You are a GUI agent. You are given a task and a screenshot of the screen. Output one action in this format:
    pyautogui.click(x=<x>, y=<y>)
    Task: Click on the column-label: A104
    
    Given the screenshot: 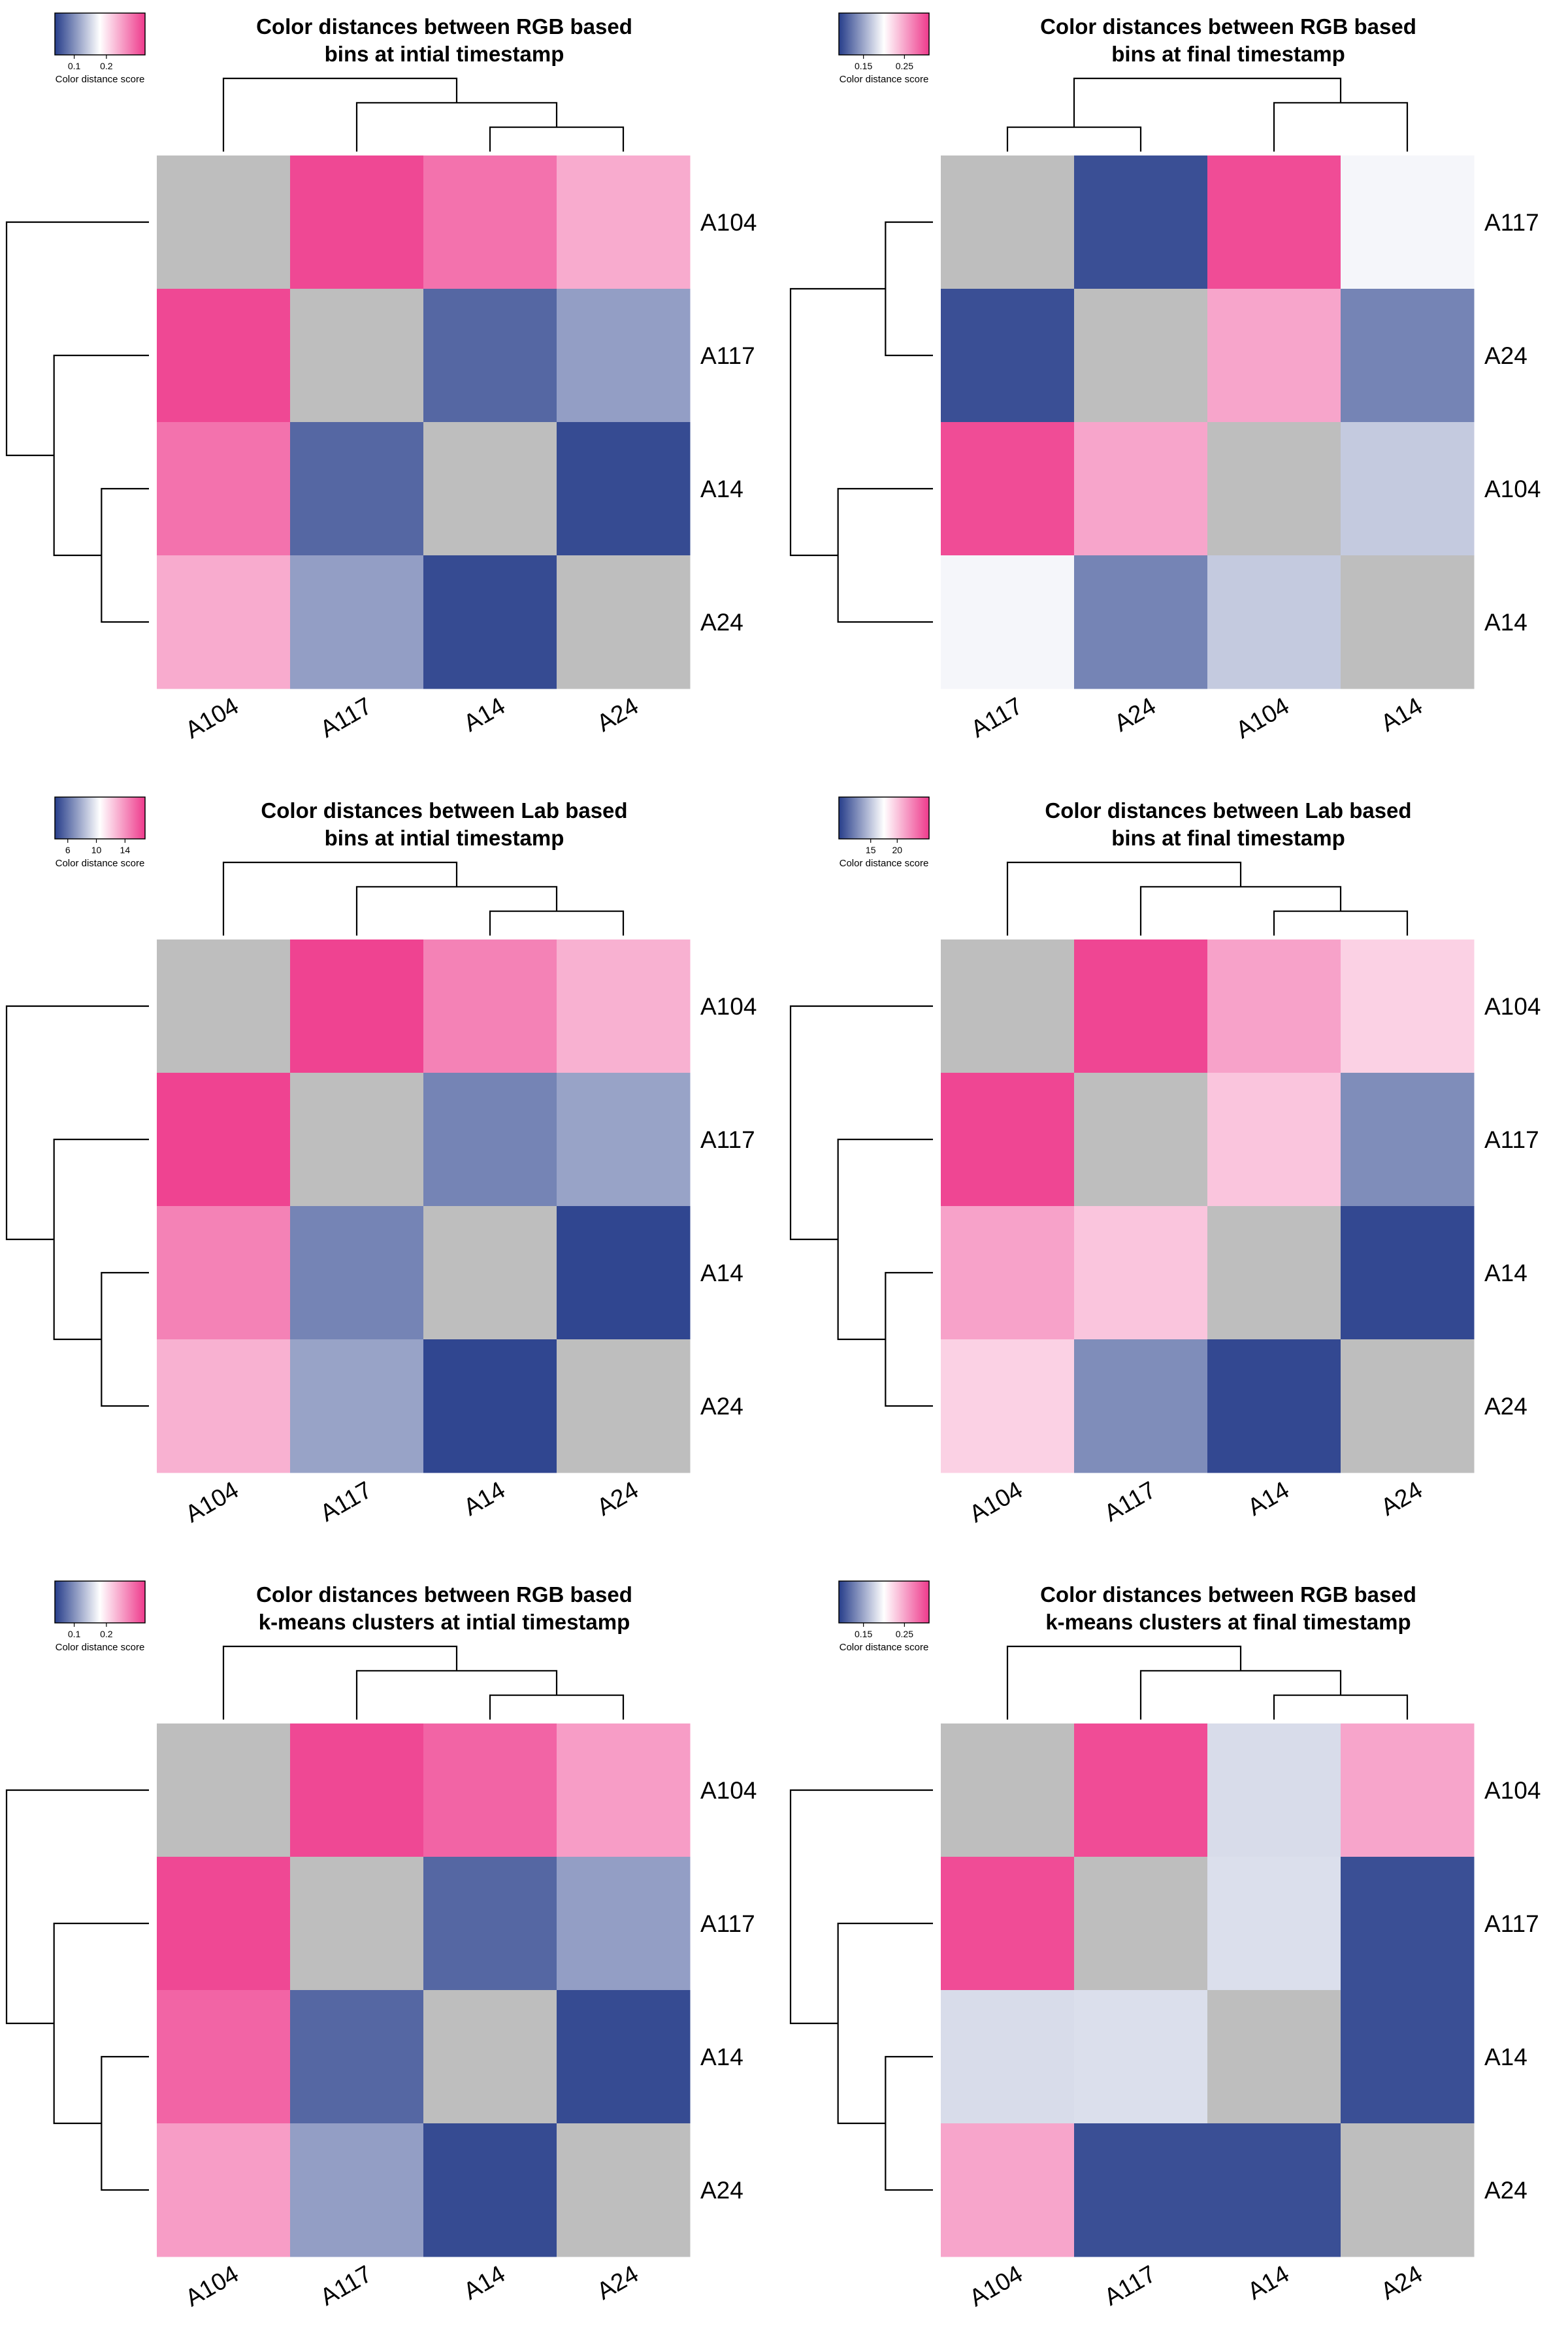 What is the action you would take?
    pyautogui.click(x=212, y=717)
    